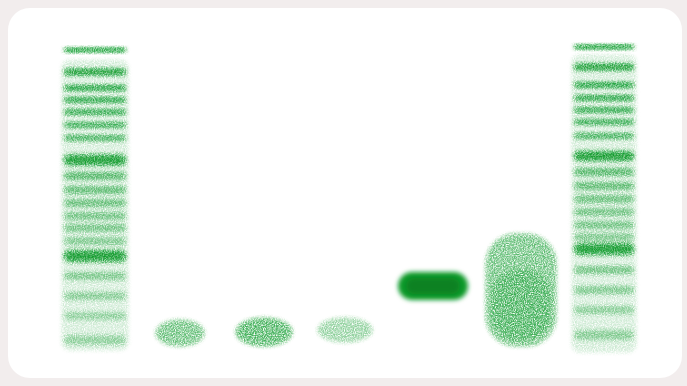 The image size is (687, 386). What do you see at coordinates (604, 203) in the screenshot?
I see `lane-haze` at bounding box center [604, 203].